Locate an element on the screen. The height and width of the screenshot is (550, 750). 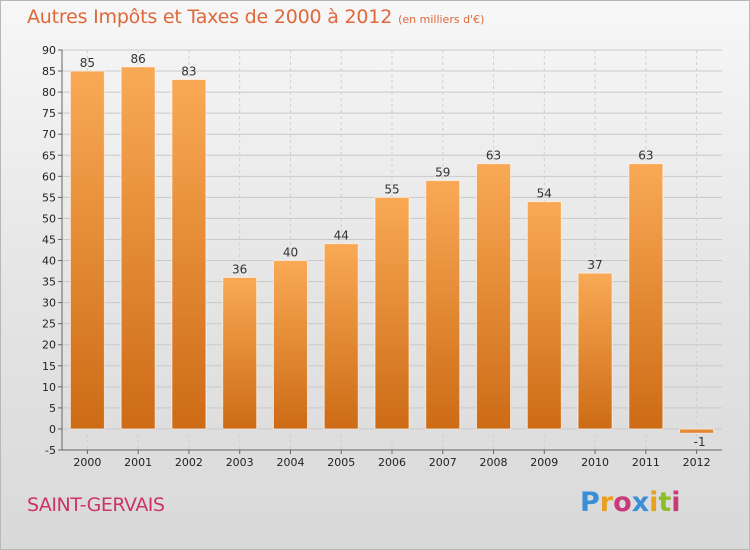
y-tick-label: 55 is located at coordinates (49, 197).